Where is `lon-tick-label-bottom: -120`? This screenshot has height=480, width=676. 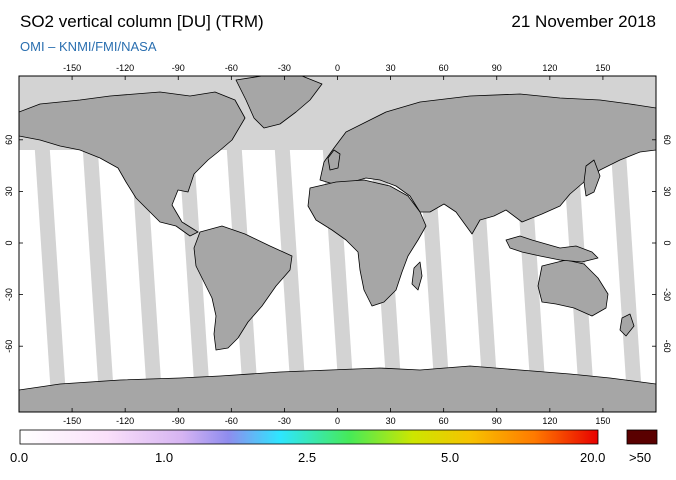
lon-tick-label-bottom: -120 is located at coordinates (125, 421).